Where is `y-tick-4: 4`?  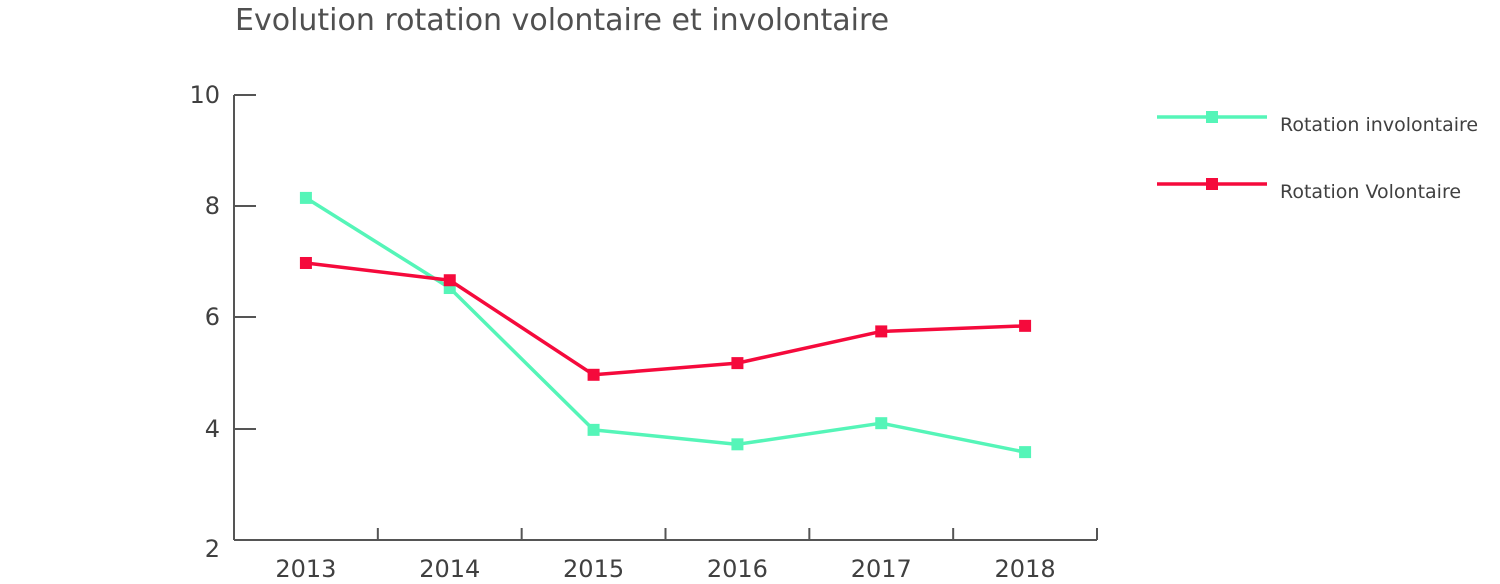
y-tick-4: 4 is located at coordinates (230, 429).